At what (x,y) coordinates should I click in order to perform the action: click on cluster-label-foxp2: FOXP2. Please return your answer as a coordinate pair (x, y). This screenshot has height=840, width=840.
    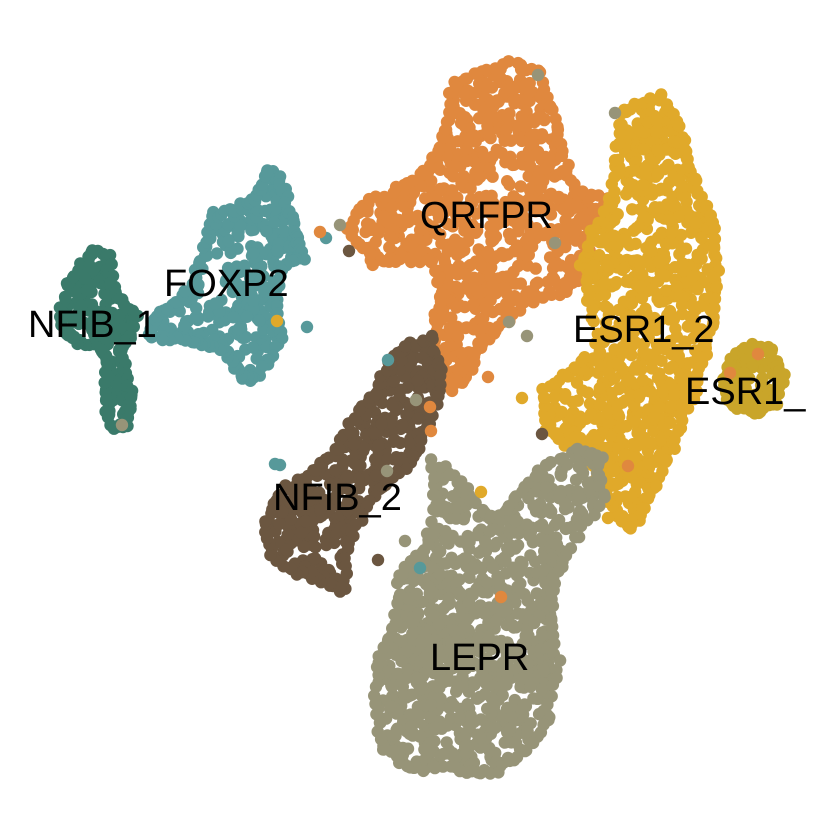
    Looking at the image, I should click on (226, 284).